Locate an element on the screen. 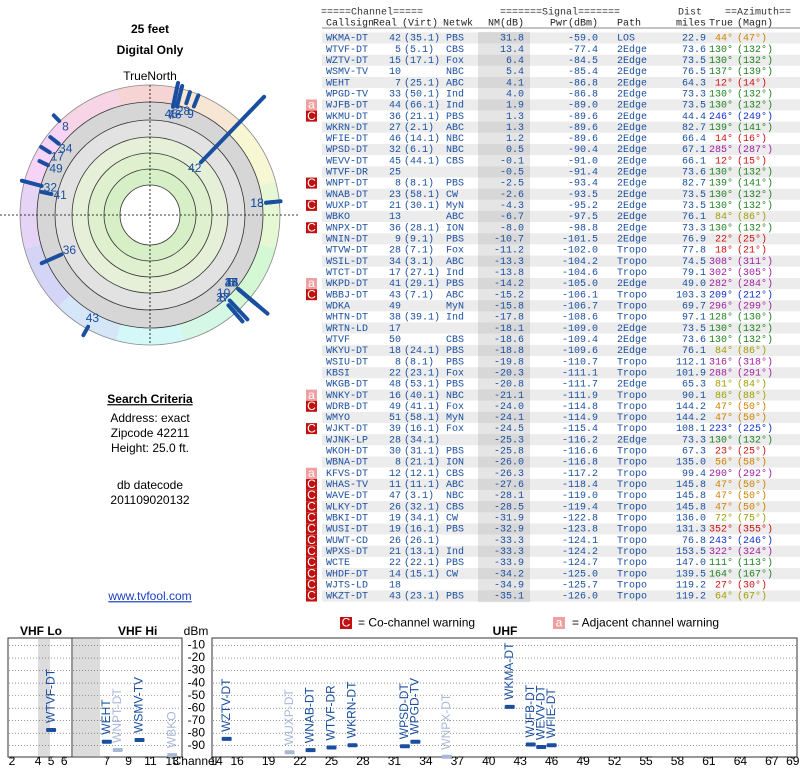 The image size is (800, 768). panel-title: VHF Hi is located at coordinates (137, 631).